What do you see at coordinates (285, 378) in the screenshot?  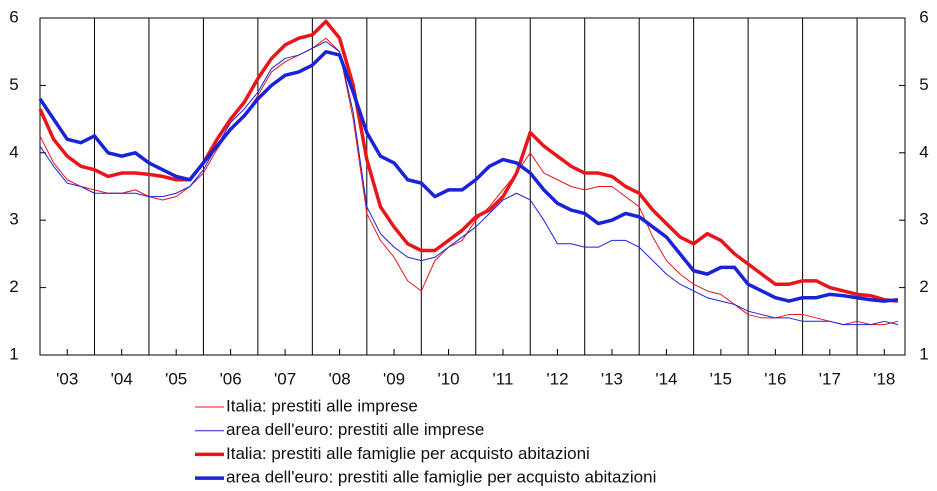 I see `x-tick-label: '07` at bounding box center [285, 378].